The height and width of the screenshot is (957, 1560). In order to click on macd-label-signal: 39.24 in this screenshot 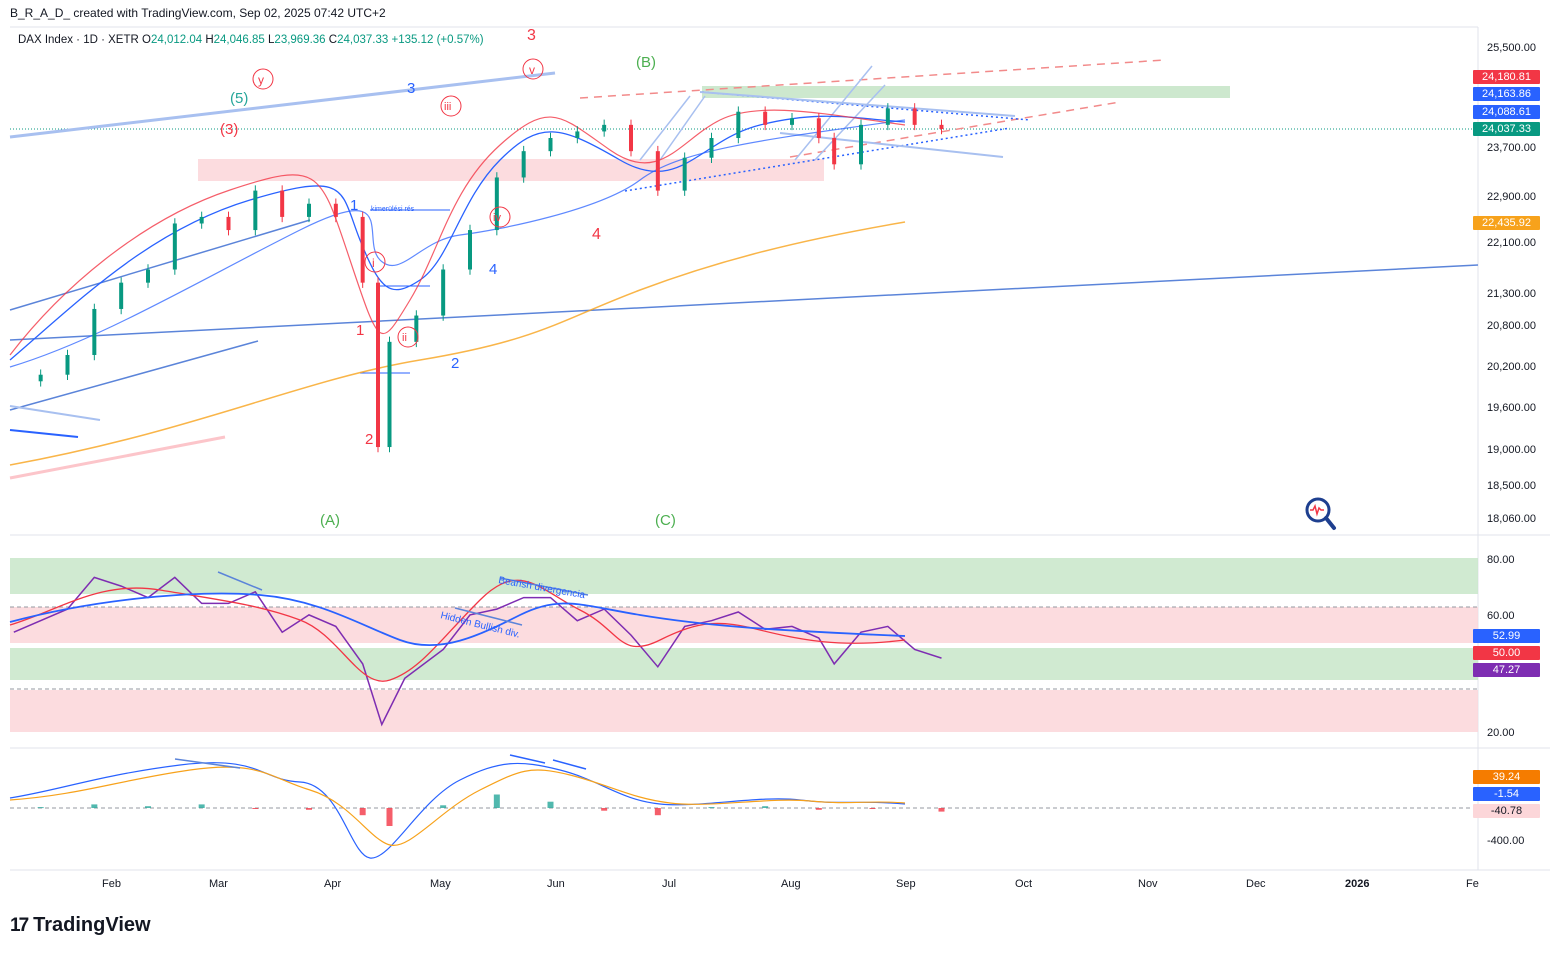, I will do `click(1506, 777)`.